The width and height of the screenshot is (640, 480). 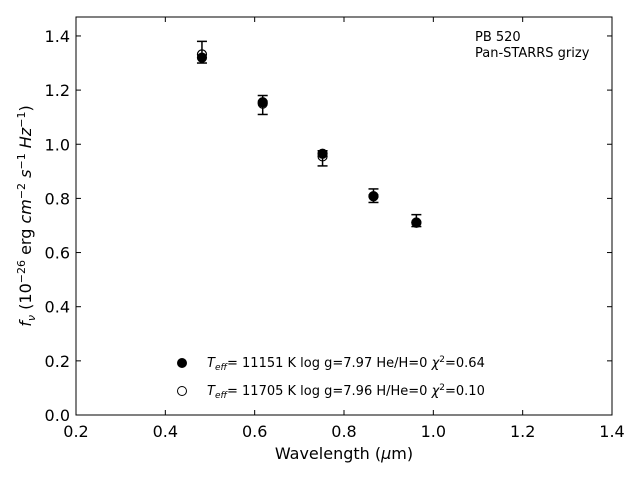 What do you see at coordinates (522, 431) in the screenshot?
I see `x-tick-label: 1.2` at bounding box center [522, 431].